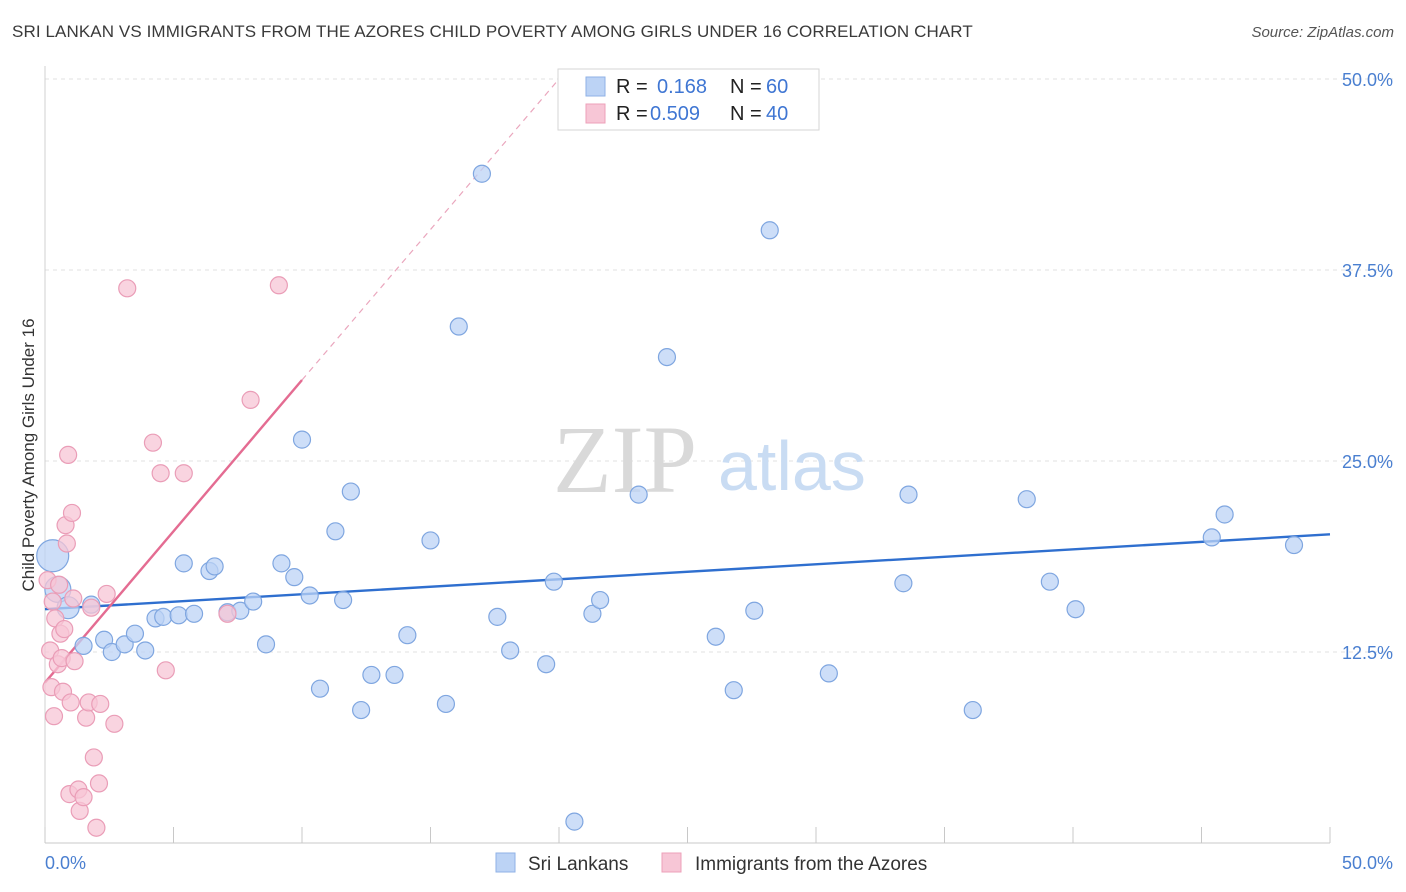 The width and height of the screenshot is (1406, 892). What do you see at coordinates (746, 87) in the screenshot?
I see `legend-n-label-1: N =` at bounding box center [746, 87].